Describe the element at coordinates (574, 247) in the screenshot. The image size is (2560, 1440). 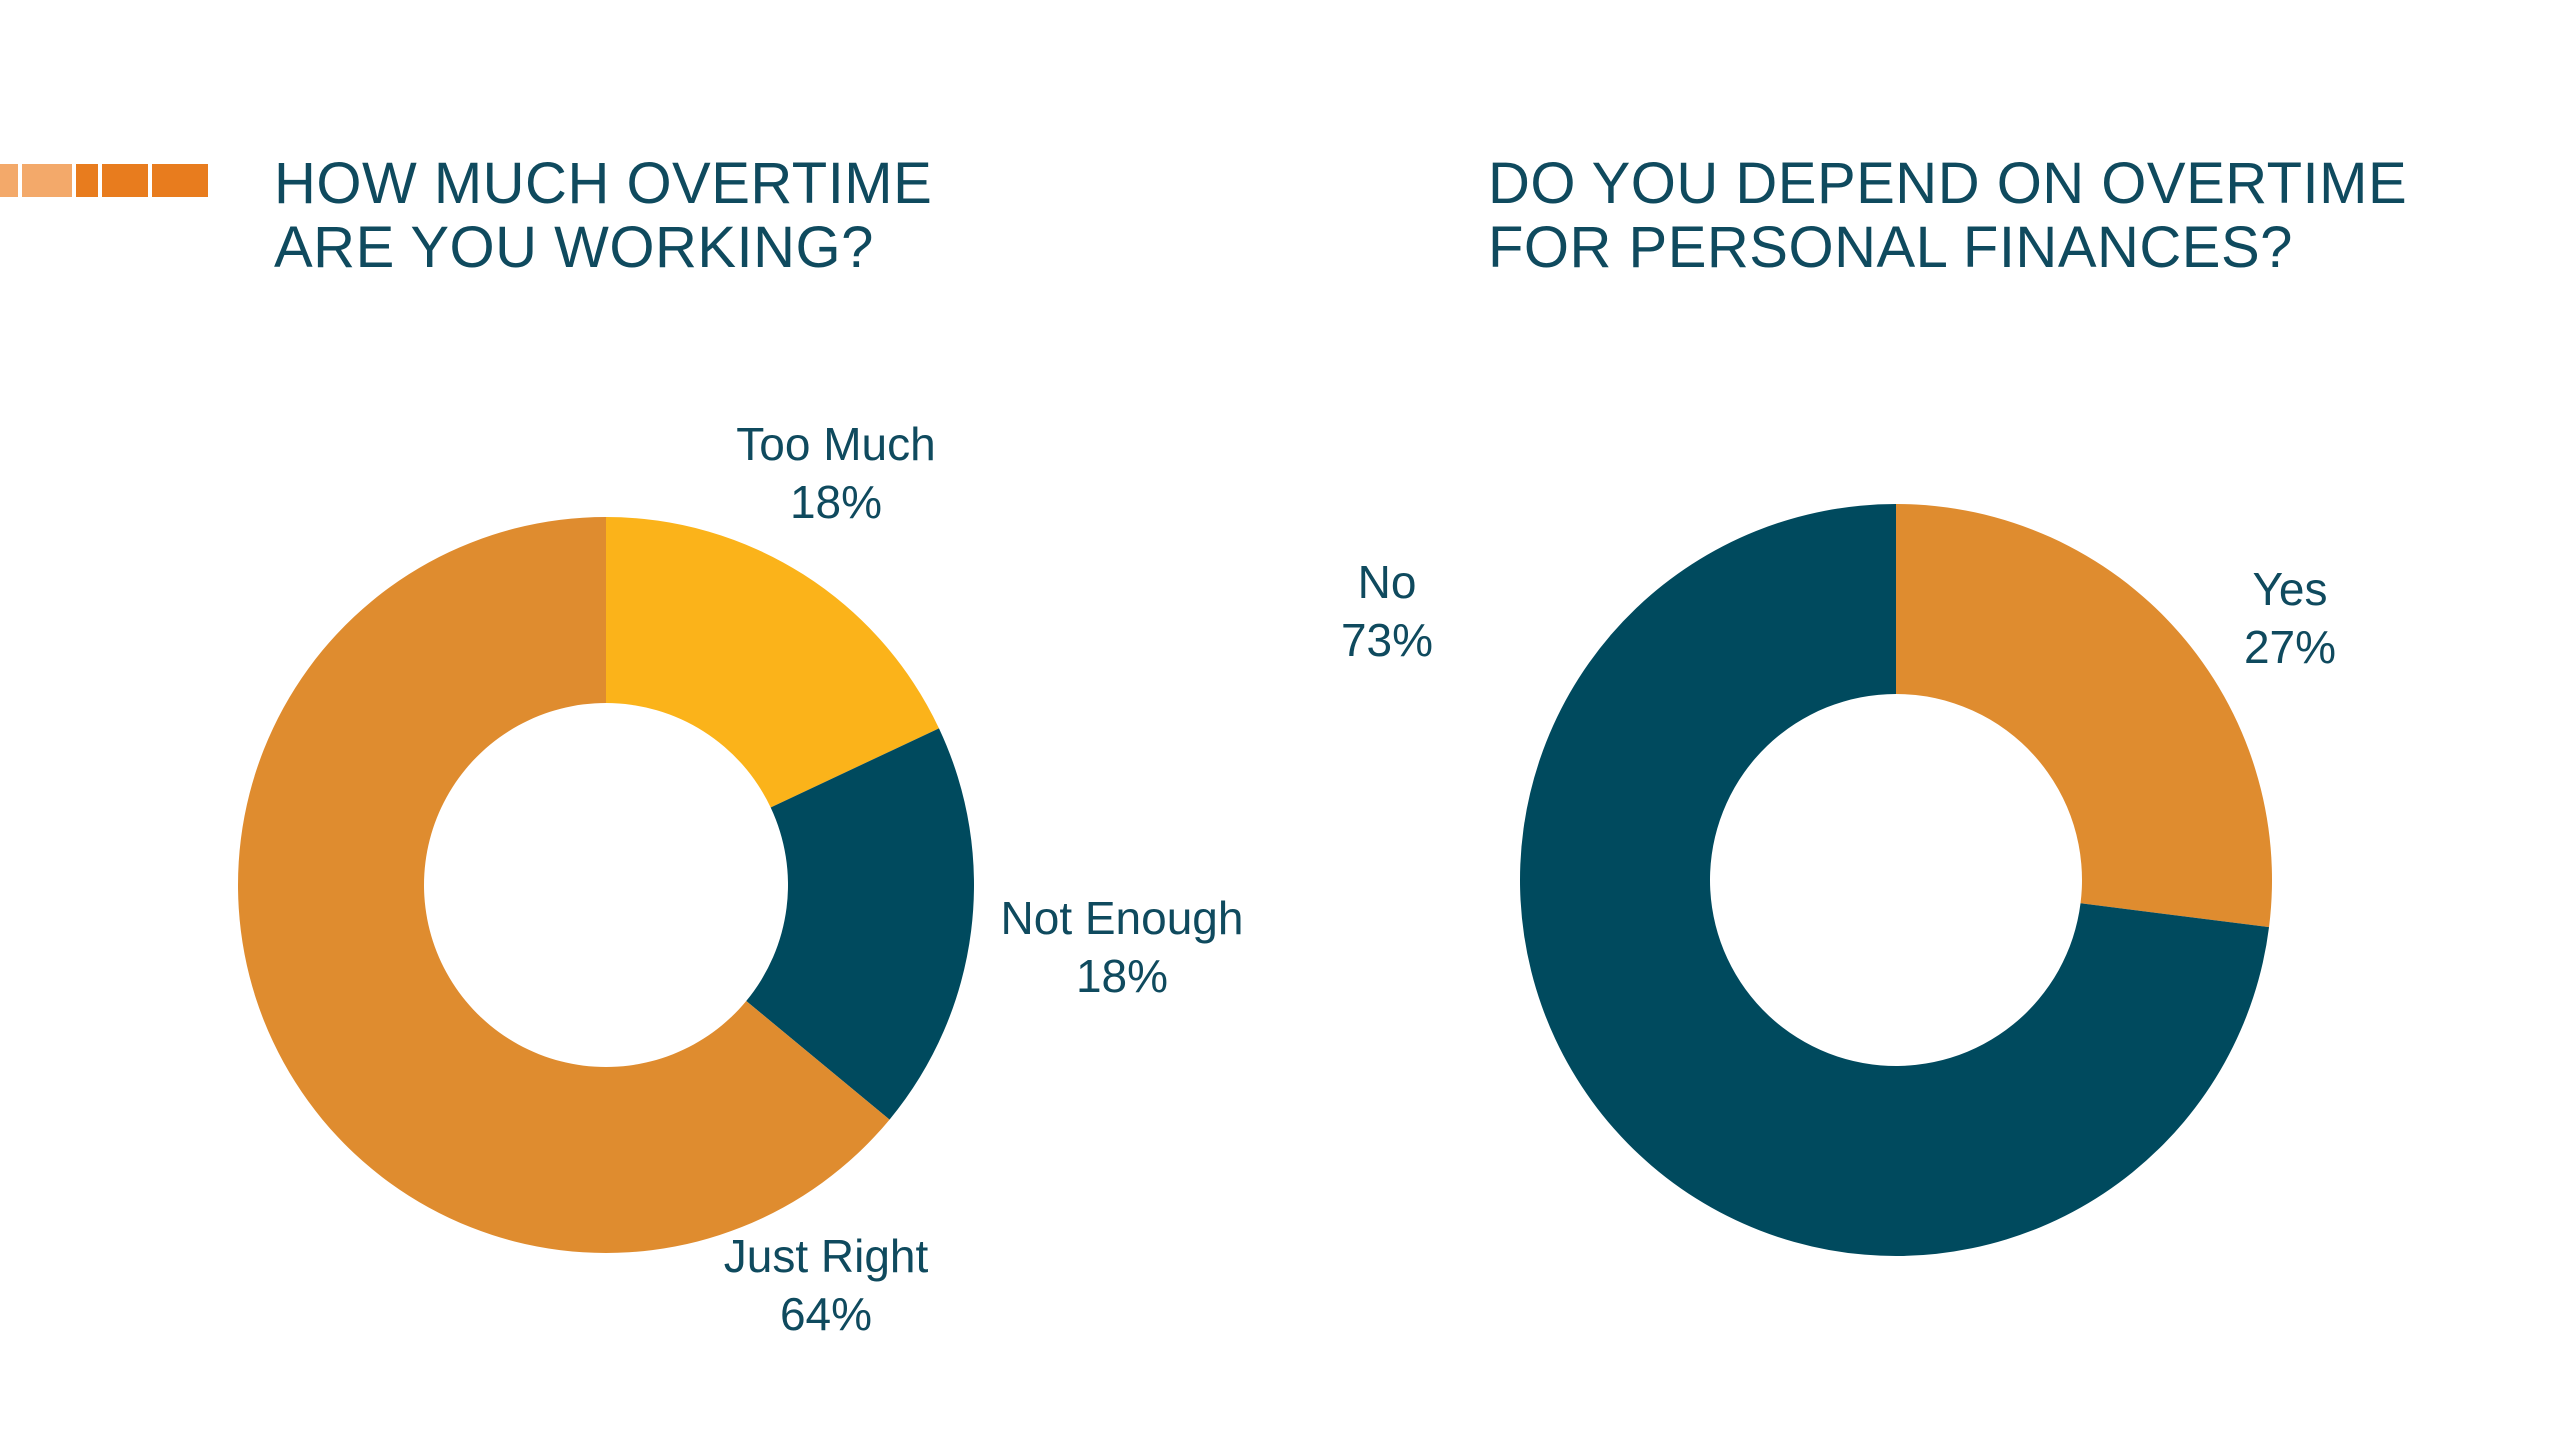
I see `title-line: ARE YOU WORKING?` at that location.